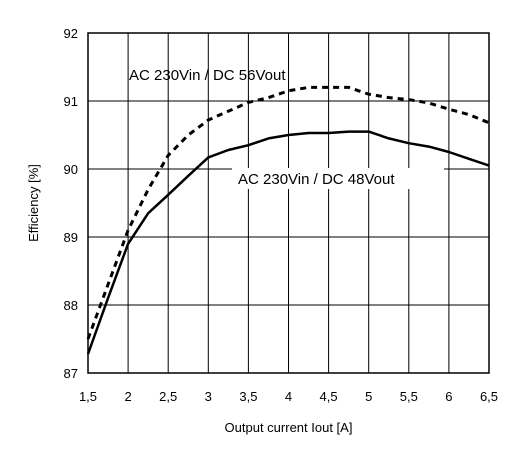 The width and height of the screenshot is (517, 454). Describe the element at coordinates (88, 396) in the screenshot. I see `x-tick-label: 1,5` at that location.